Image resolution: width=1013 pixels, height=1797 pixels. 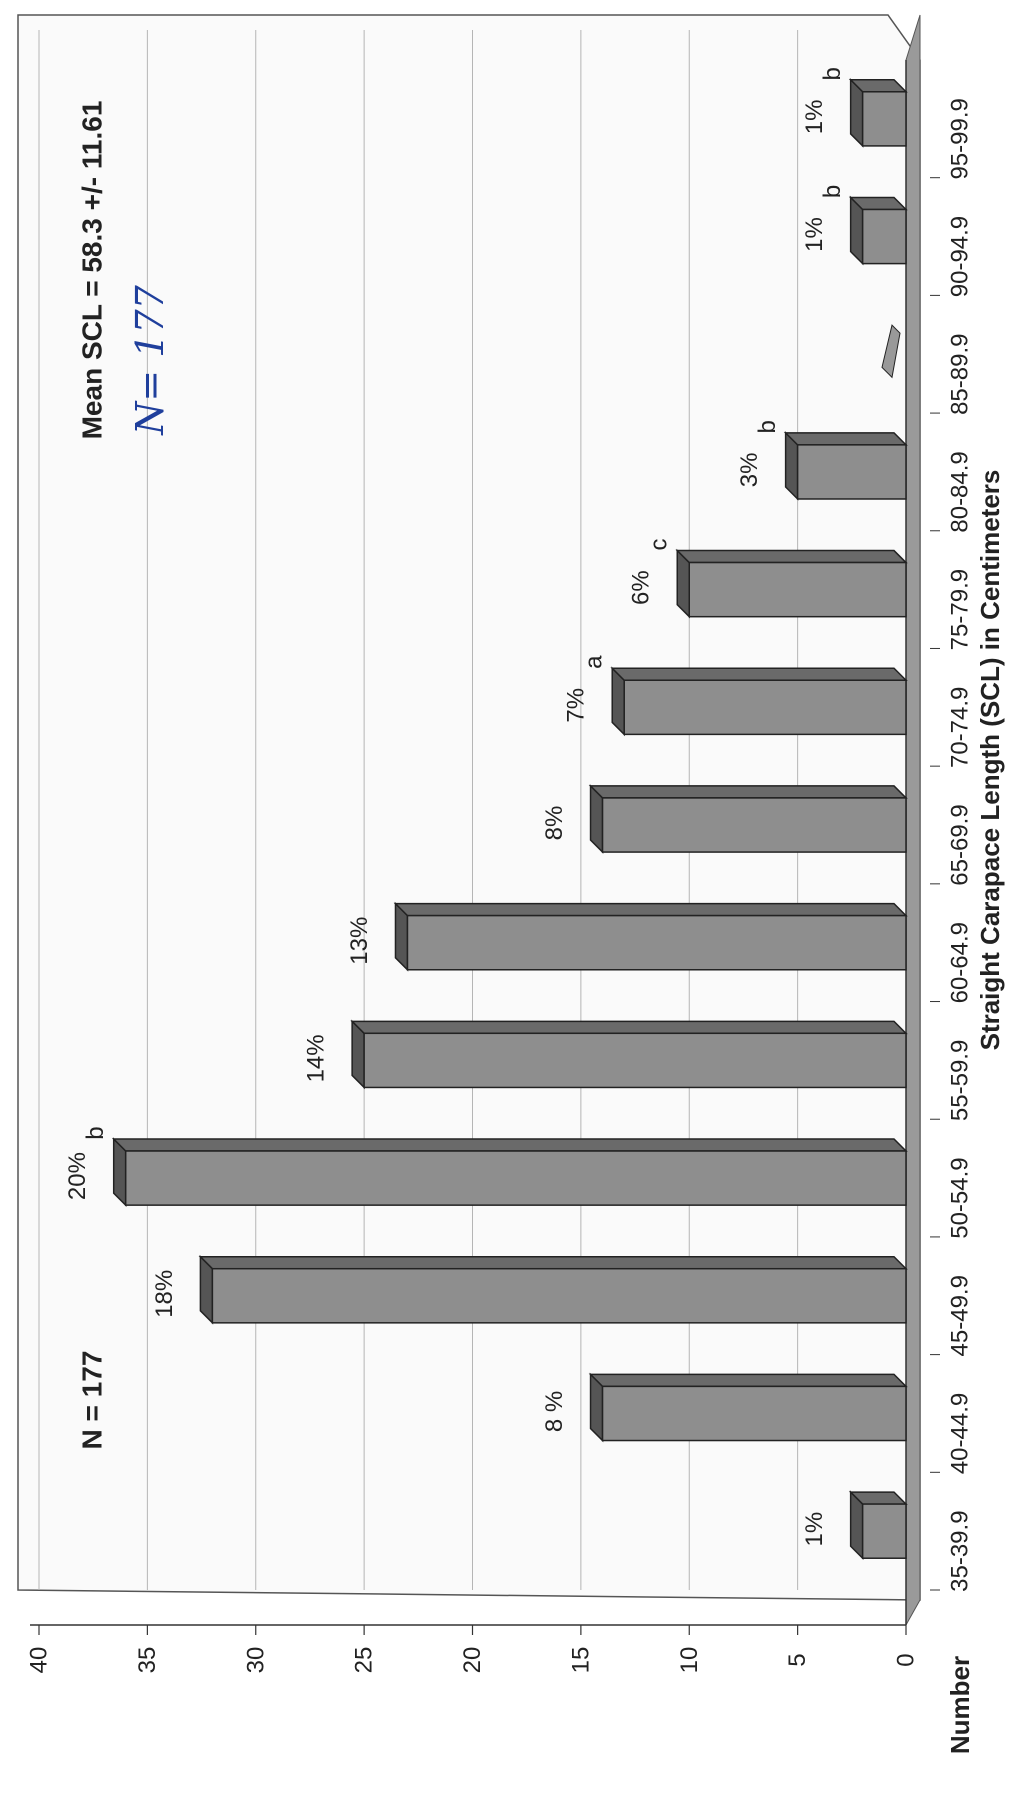 What do you see at coordinates (797, 1659) in the screenshot?
I see `value-tick-label: 5` at bounding box center [797, 1659].